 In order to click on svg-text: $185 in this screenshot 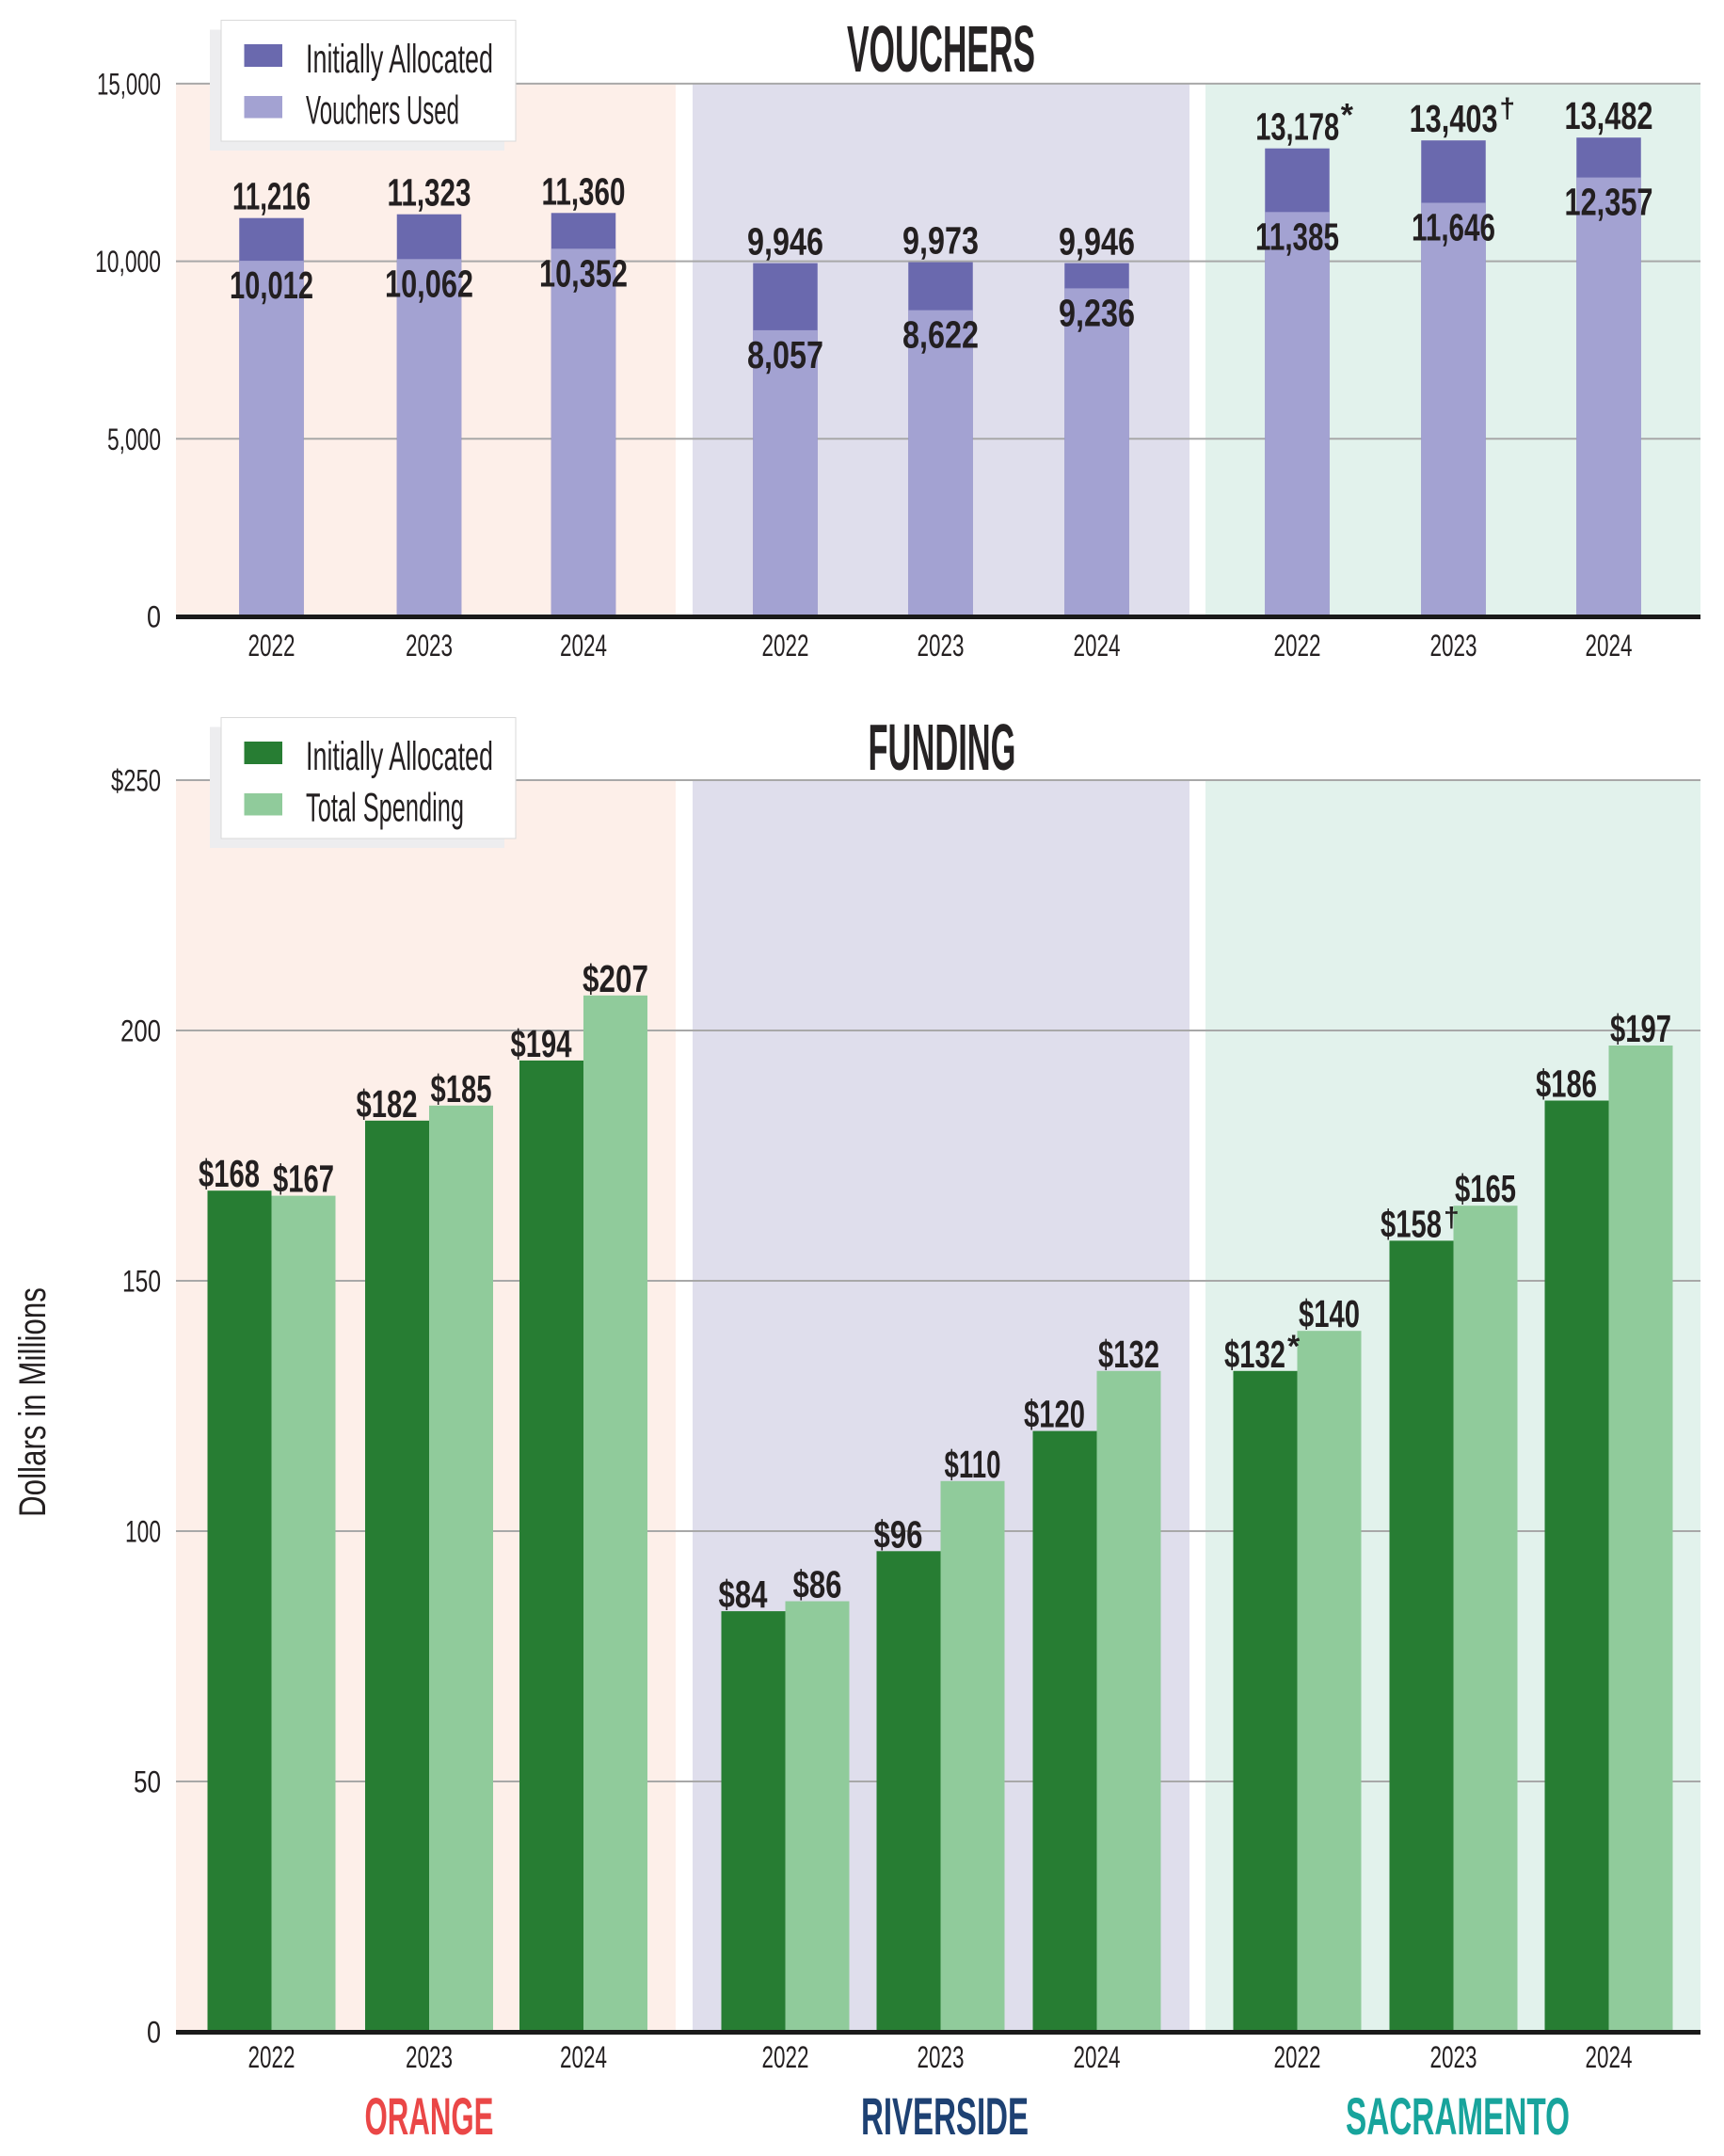, I will do `click(461, 1088)`.